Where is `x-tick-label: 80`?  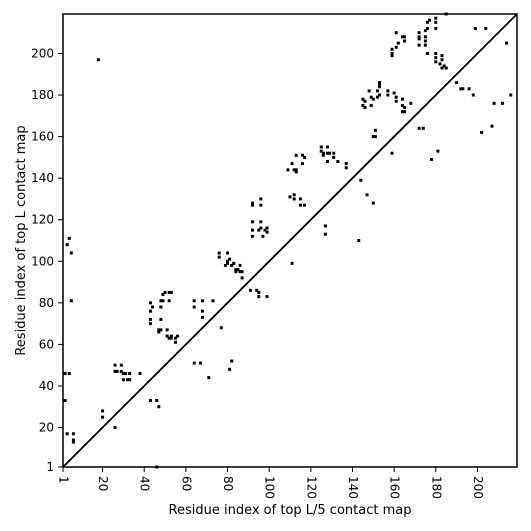 x-tick-label: 80 is located at coordinates (228, 483).